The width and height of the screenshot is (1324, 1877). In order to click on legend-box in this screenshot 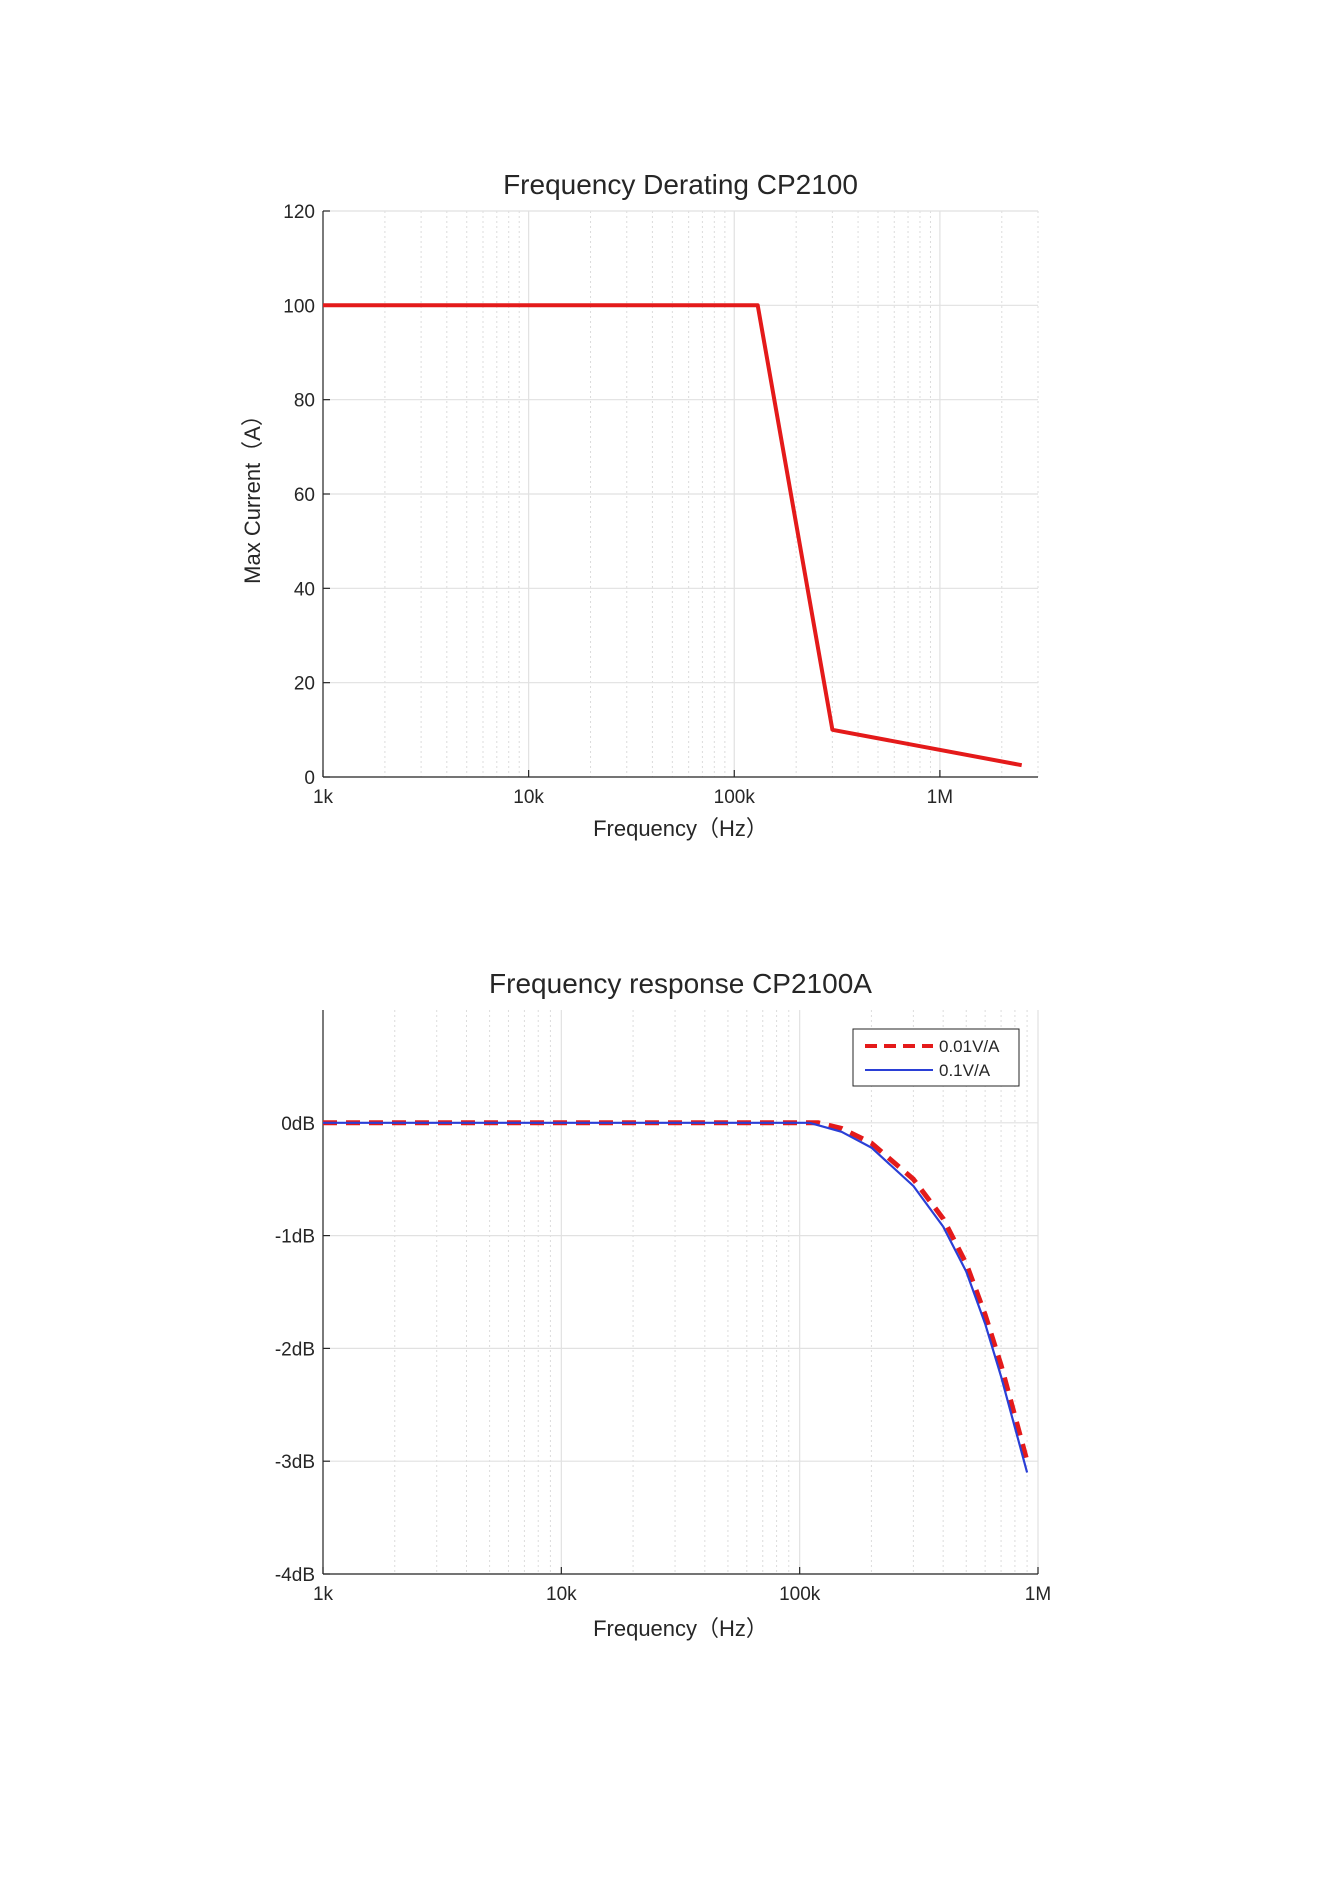, I will do `click(936, 1057)`.